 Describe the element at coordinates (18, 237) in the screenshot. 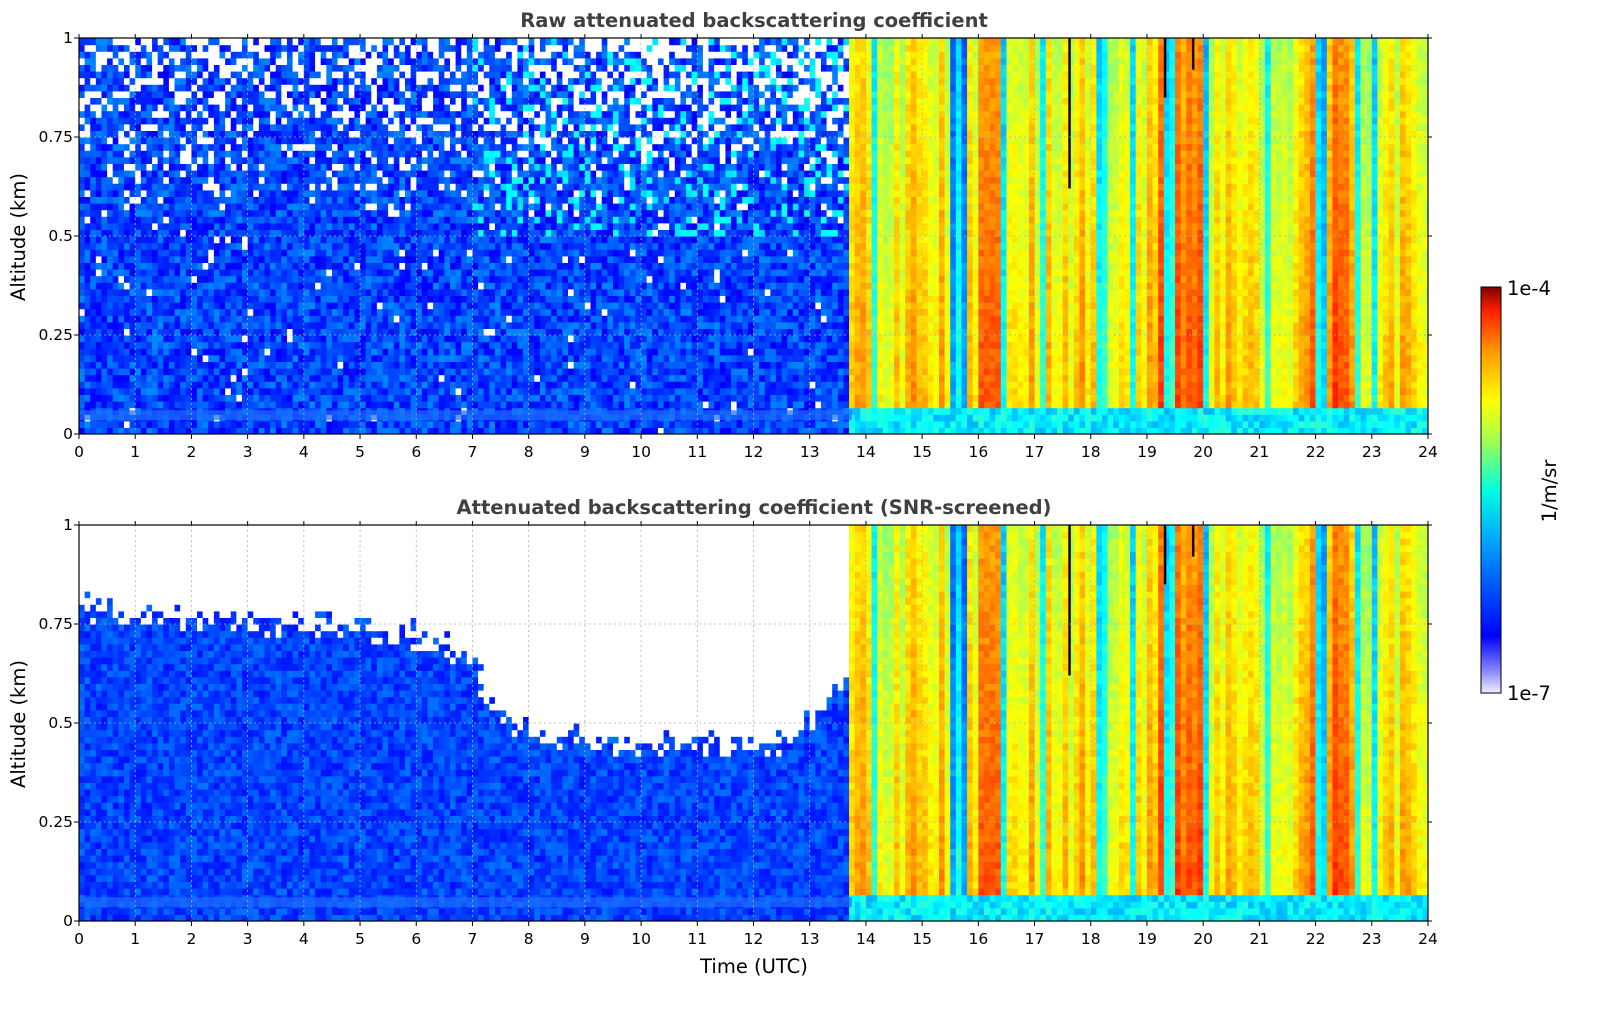

I see `panel-raw-y-label: Altitude (km)` at that location.